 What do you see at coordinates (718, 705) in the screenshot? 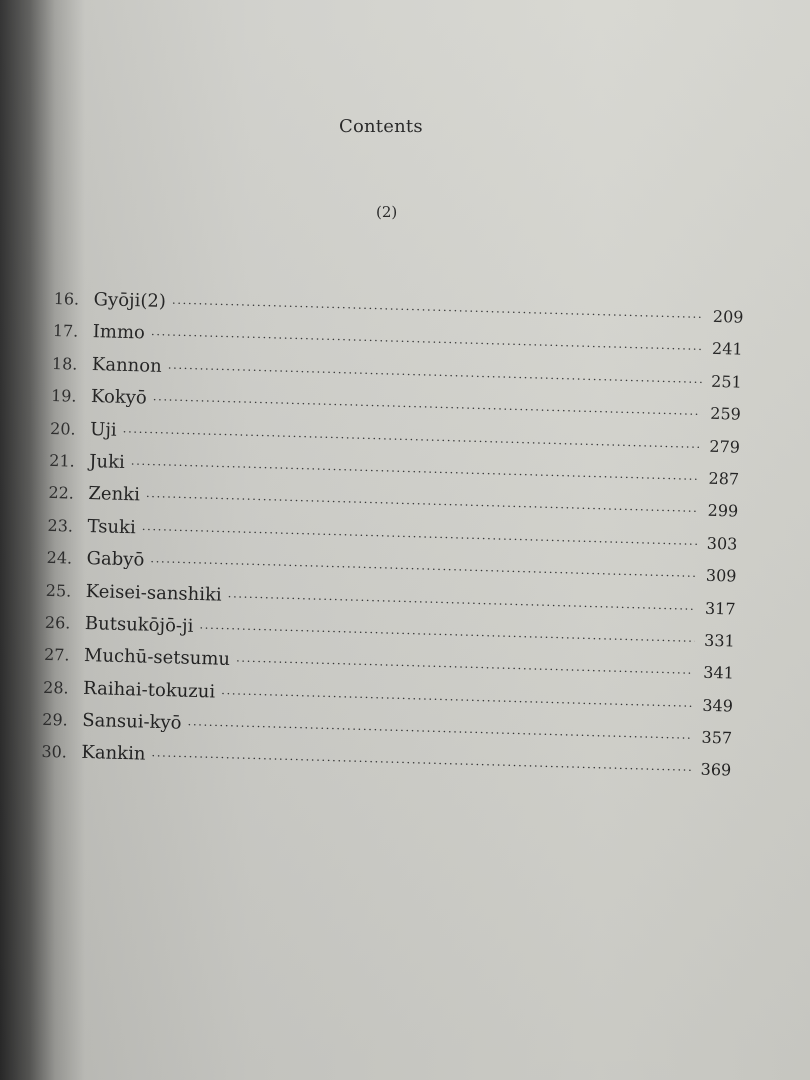
I see `entry-page: 349` at bounding box center [718, 705].